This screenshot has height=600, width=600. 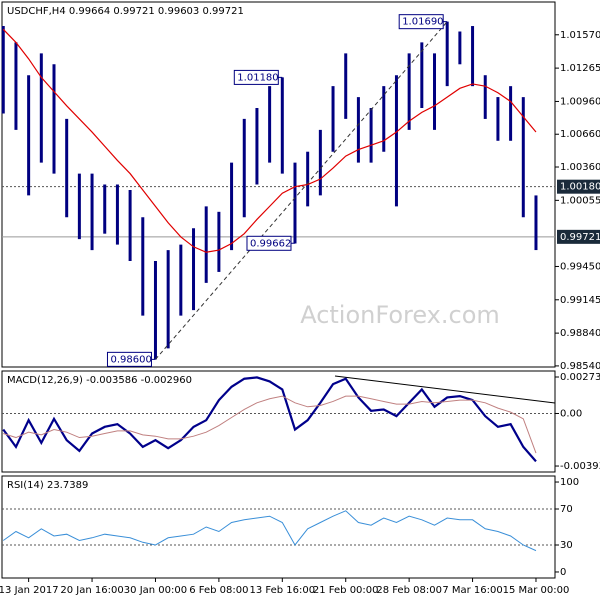 I want to click on annotation-label: 1.01180, so click(x=257, y=77).